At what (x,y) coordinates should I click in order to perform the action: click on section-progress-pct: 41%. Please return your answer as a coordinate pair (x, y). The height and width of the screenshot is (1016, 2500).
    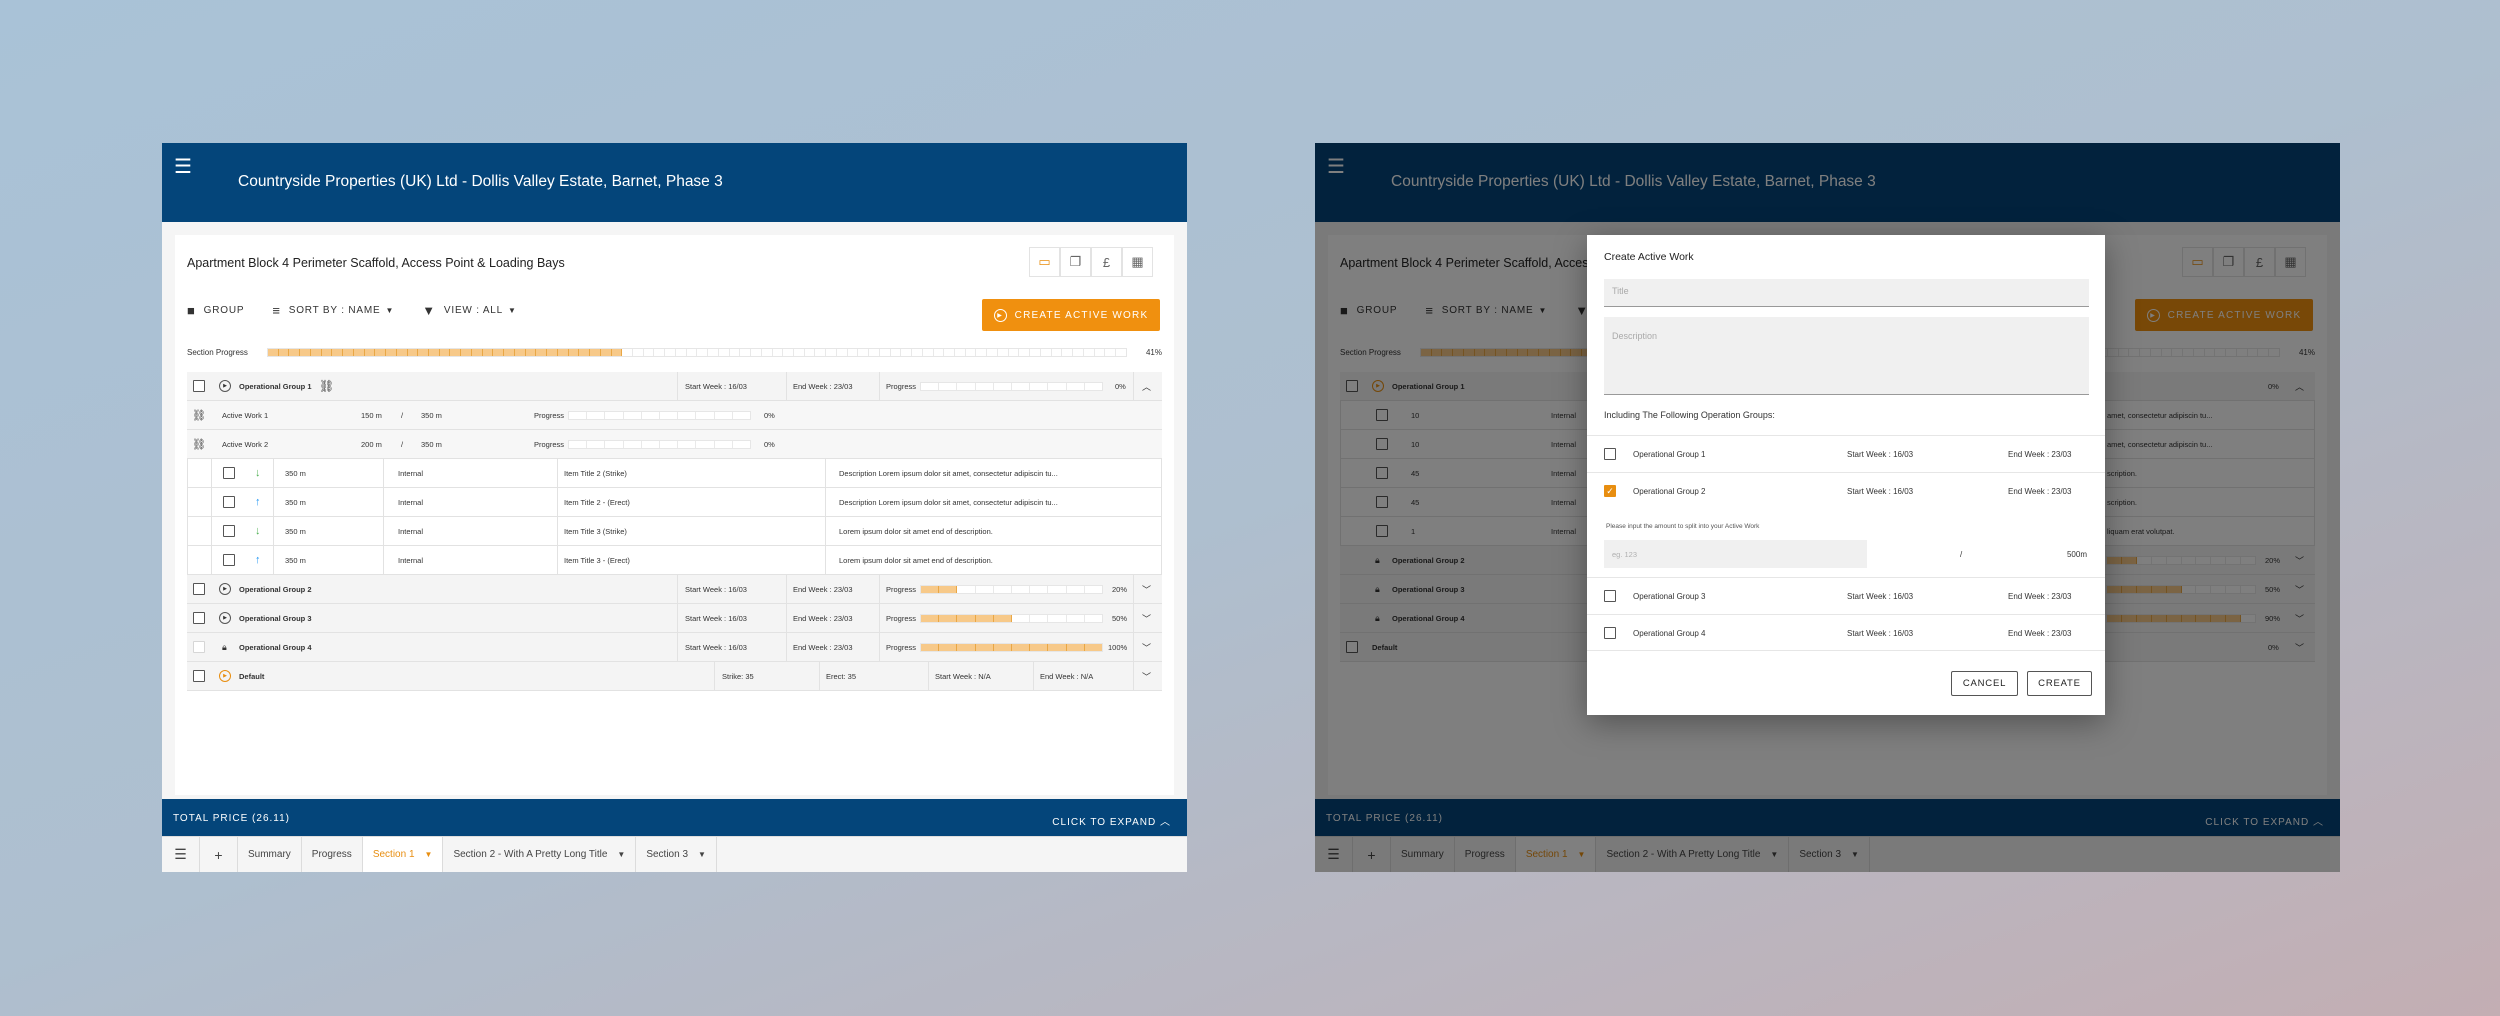
    Looking at the image, I should click on (1153, 352).